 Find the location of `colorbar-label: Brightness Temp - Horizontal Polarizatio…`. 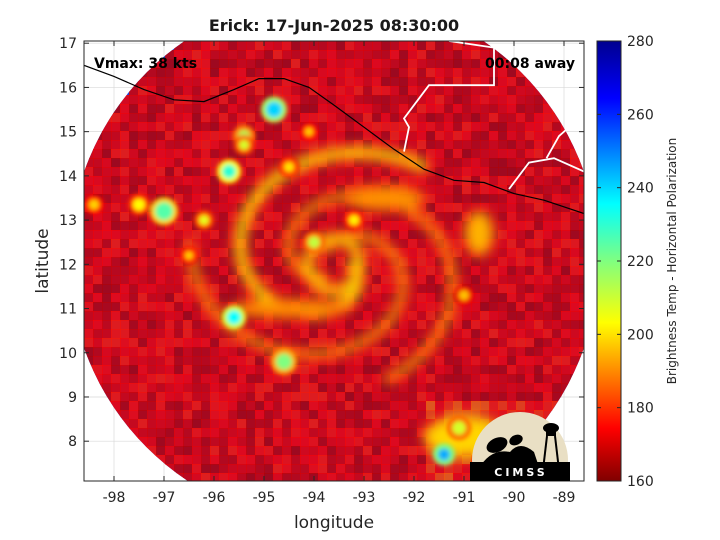

colorbar-label: Brightness Temp - Horizontal Polarizatio… is located at coordinates (672, 261).